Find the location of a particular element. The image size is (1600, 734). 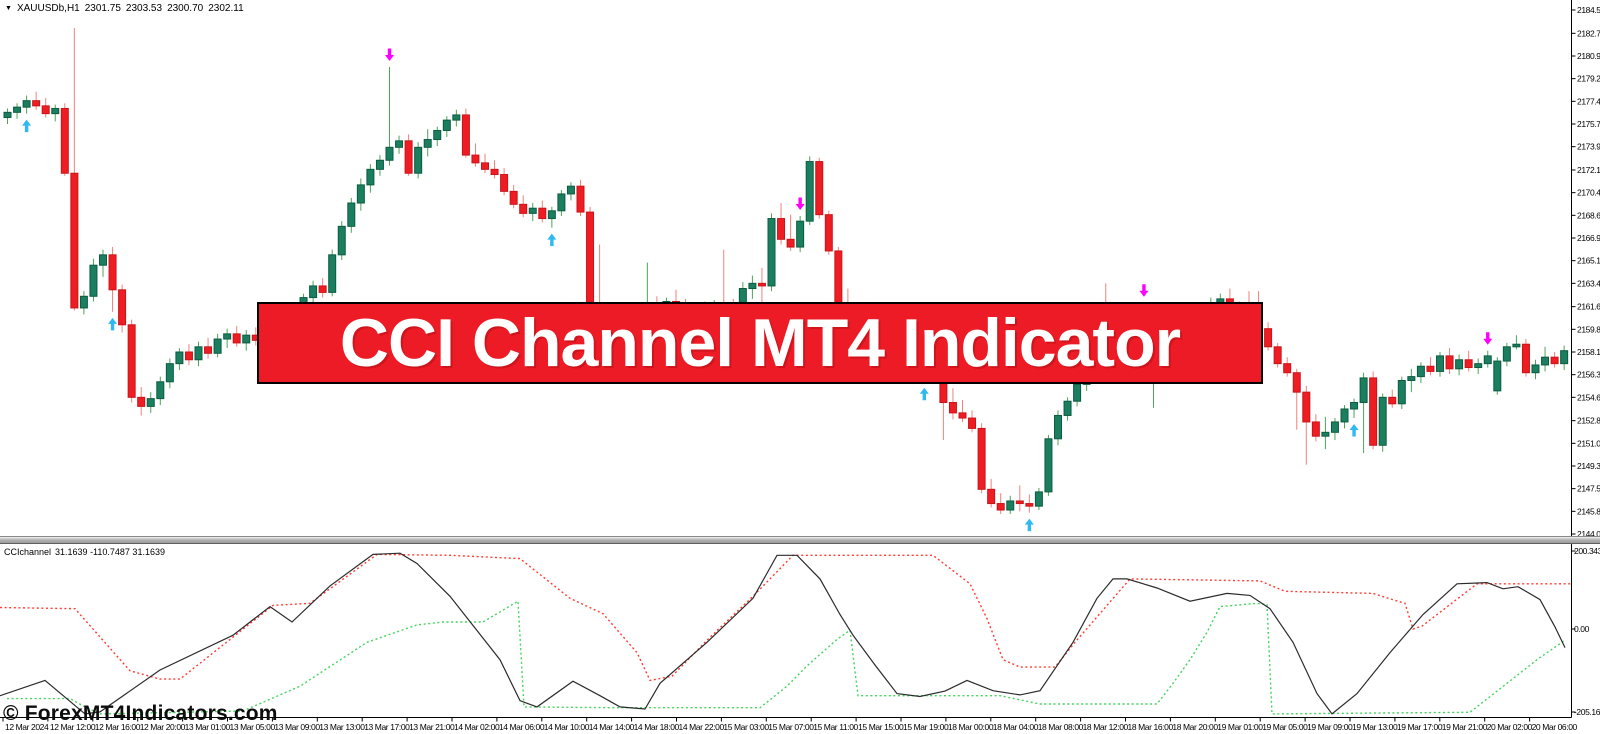

time-scale-label: 18 Mar 12:00 is located at coordinates (1106, 727).